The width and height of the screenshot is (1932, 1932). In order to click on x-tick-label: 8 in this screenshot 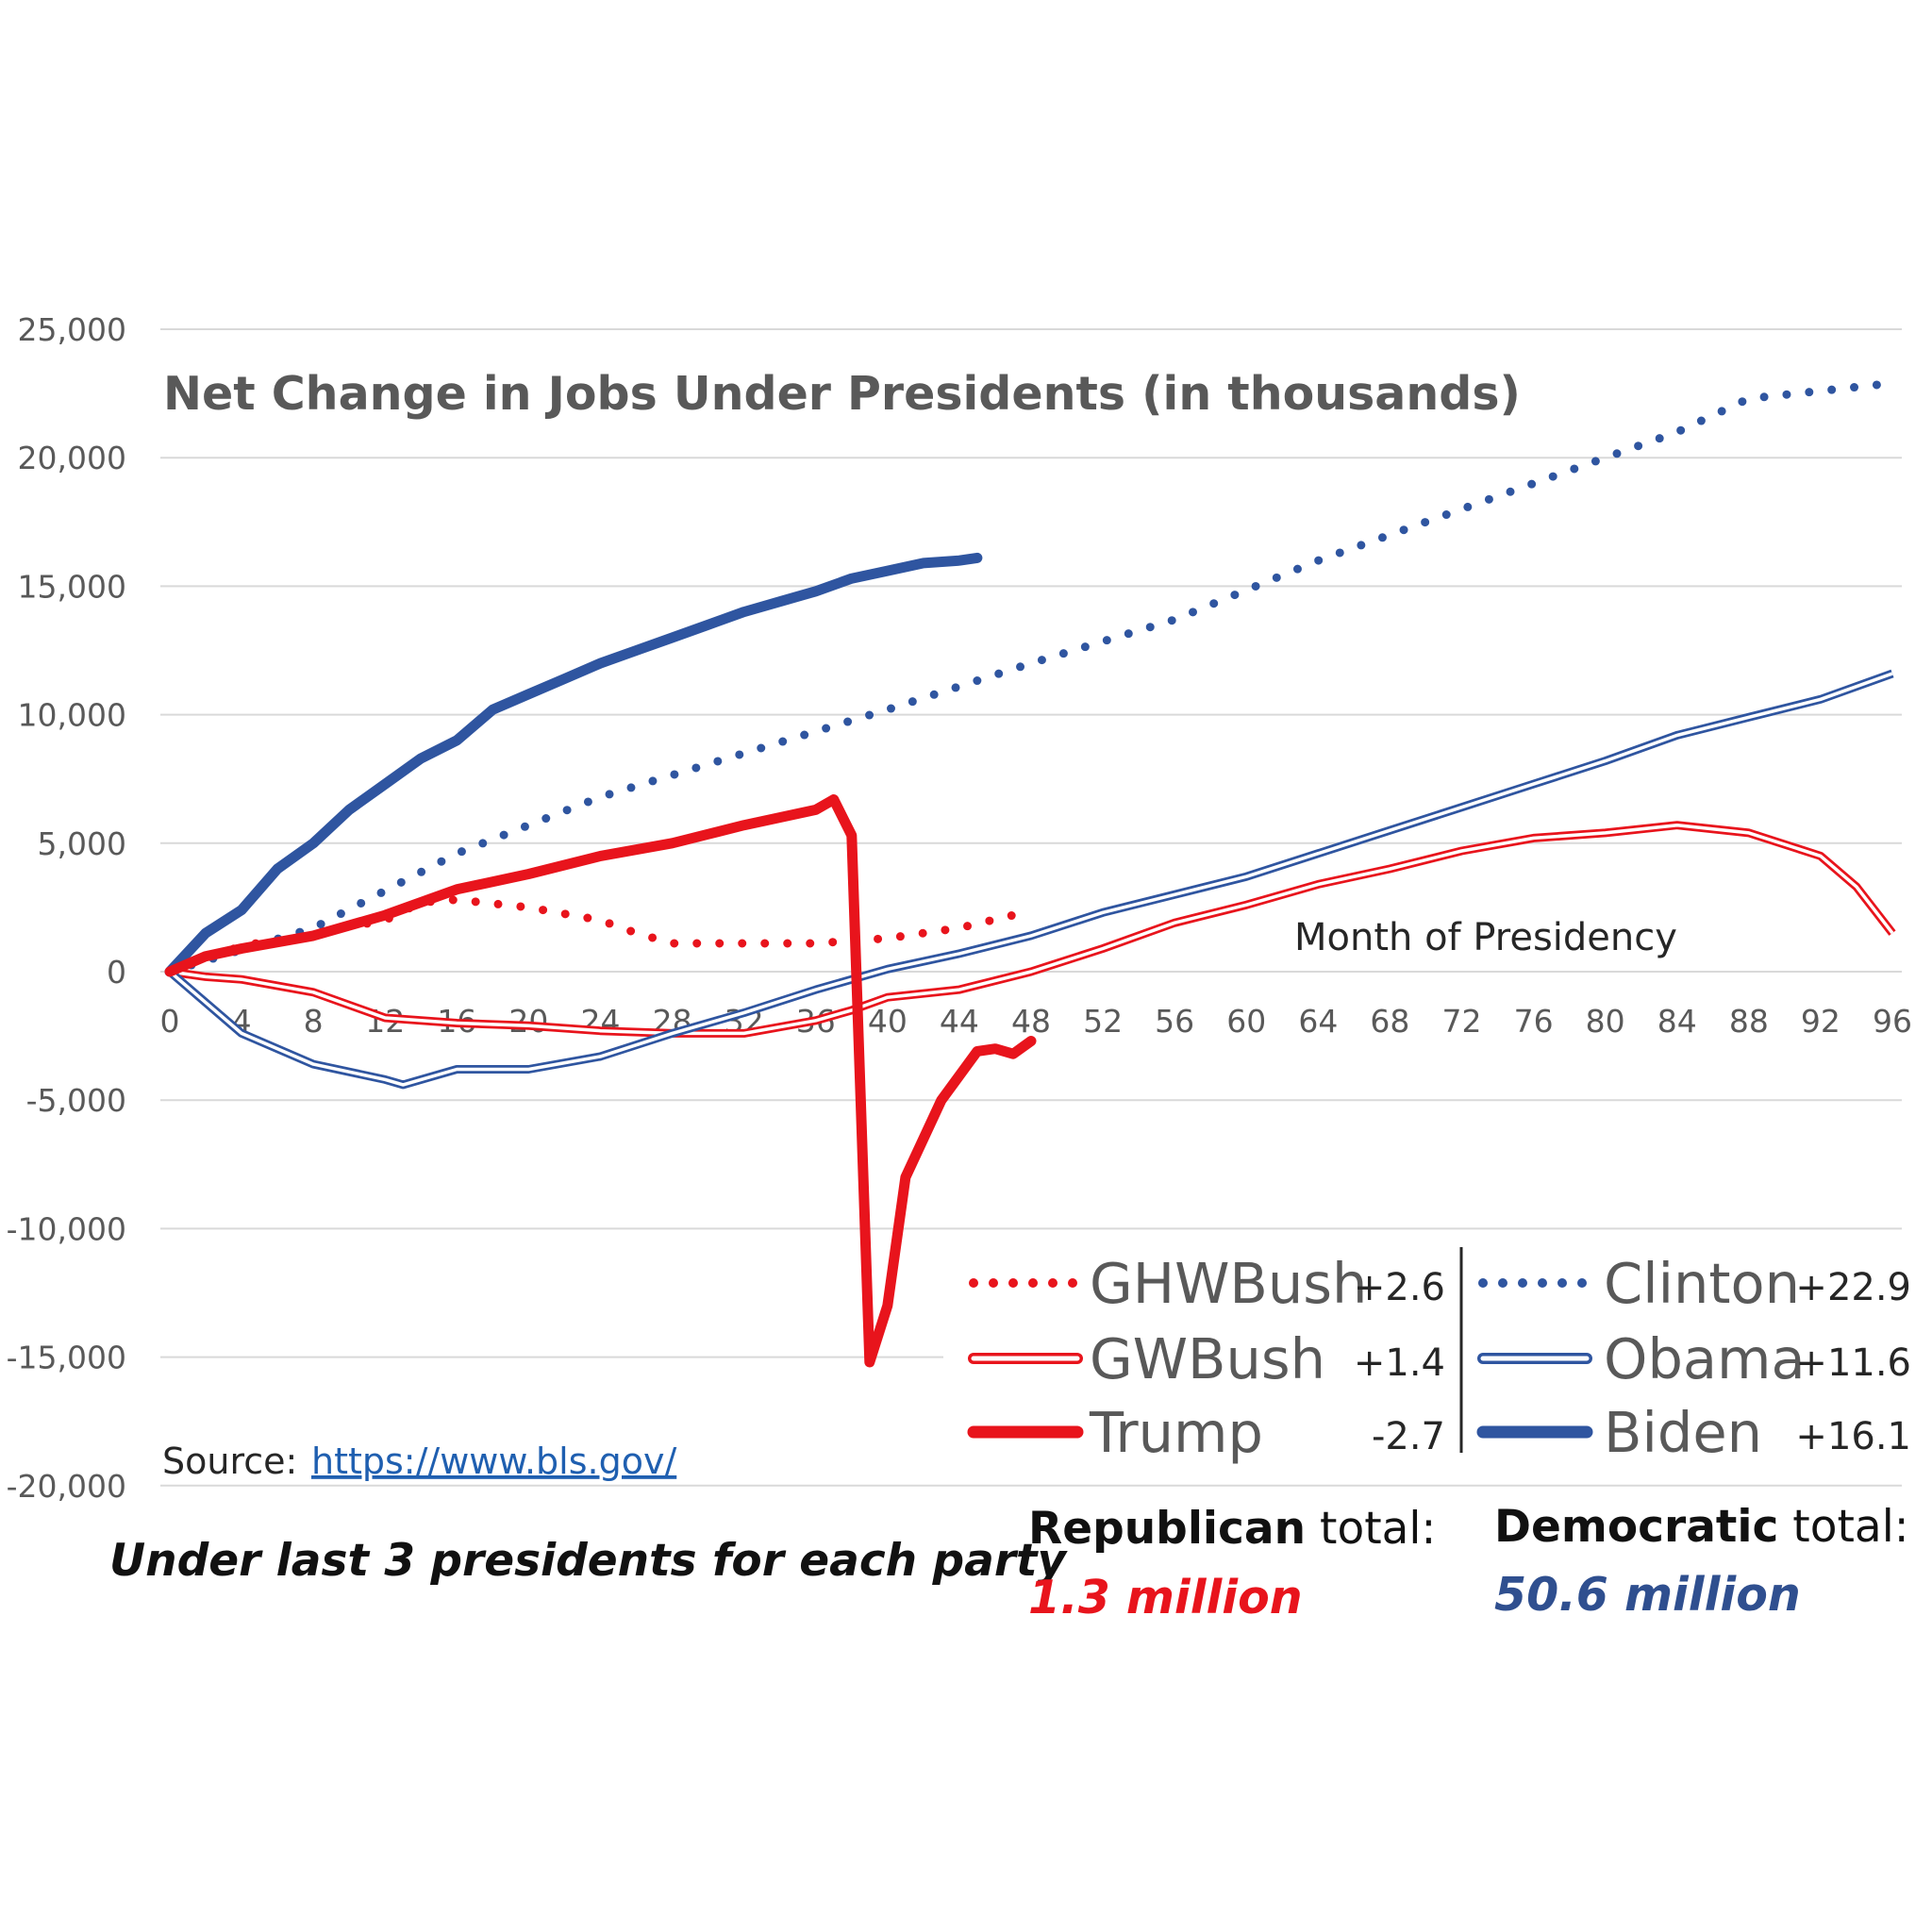, I will do `click(314, 1021)`.